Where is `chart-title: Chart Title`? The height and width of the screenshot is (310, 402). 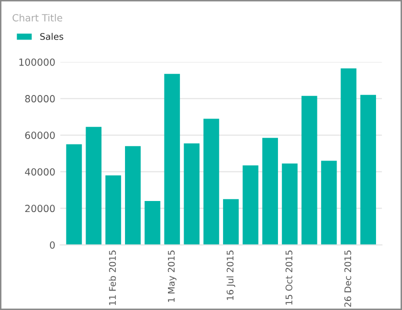
chart-title: Chart Title is located at coordinates (37, 18).